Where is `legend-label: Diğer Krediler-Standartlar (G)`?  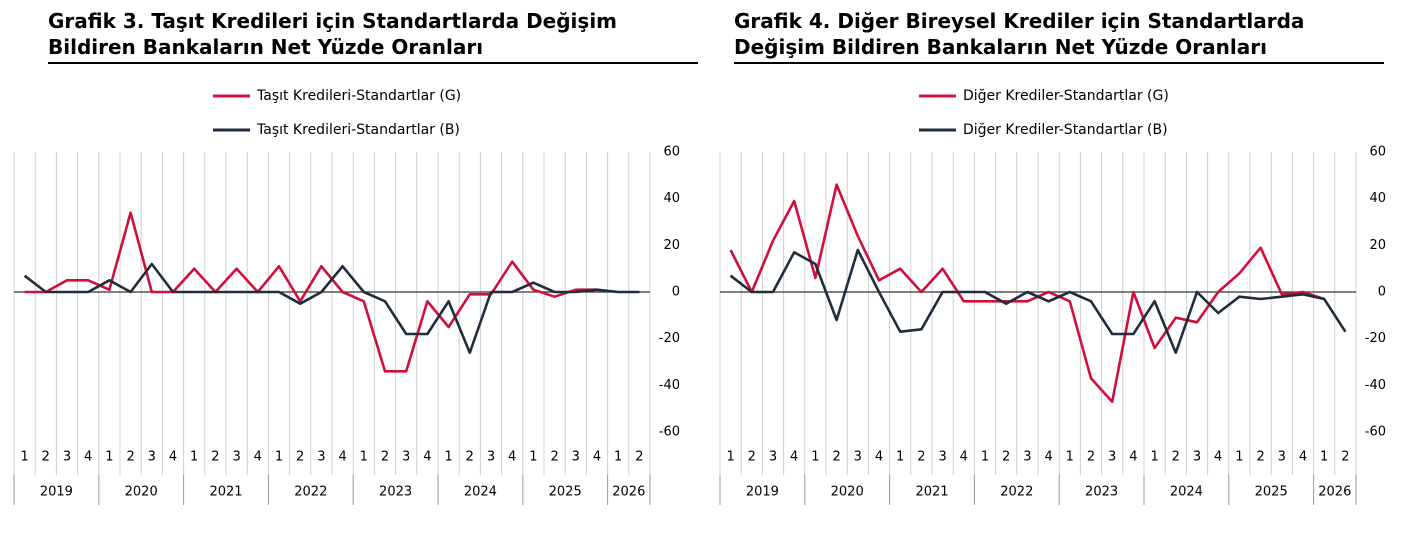 legend-label: Diğer Krediler-Standartlar (G) is located at coordinates (1066, 96).